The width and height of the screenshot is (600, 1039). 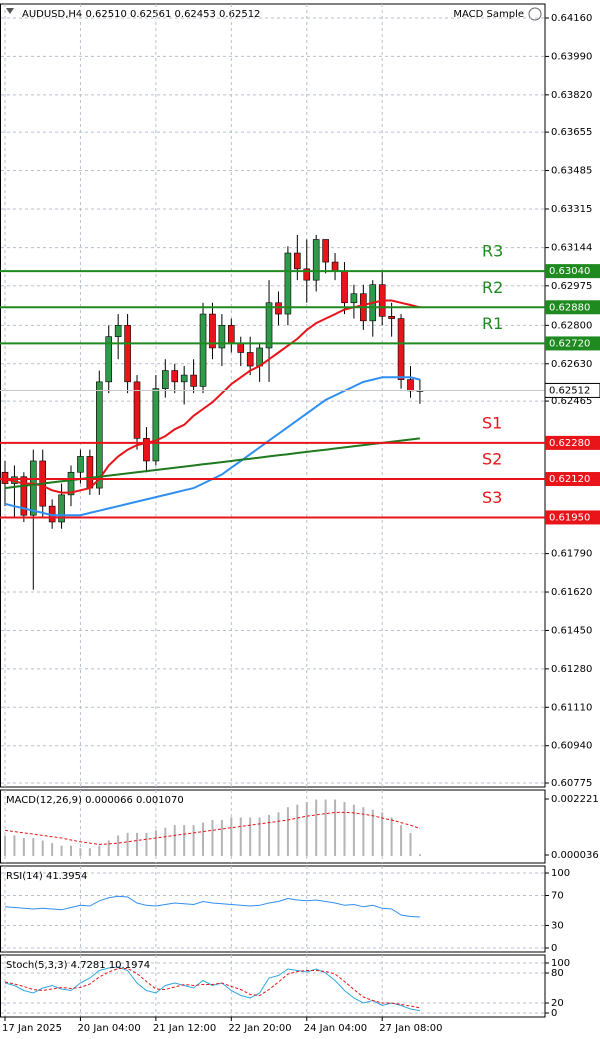 What do you see at coordinates (335, 1028) in the screenshot?
I see `x-tick-label: 24 Jan 04:00` at bounding box center [335, 1028].